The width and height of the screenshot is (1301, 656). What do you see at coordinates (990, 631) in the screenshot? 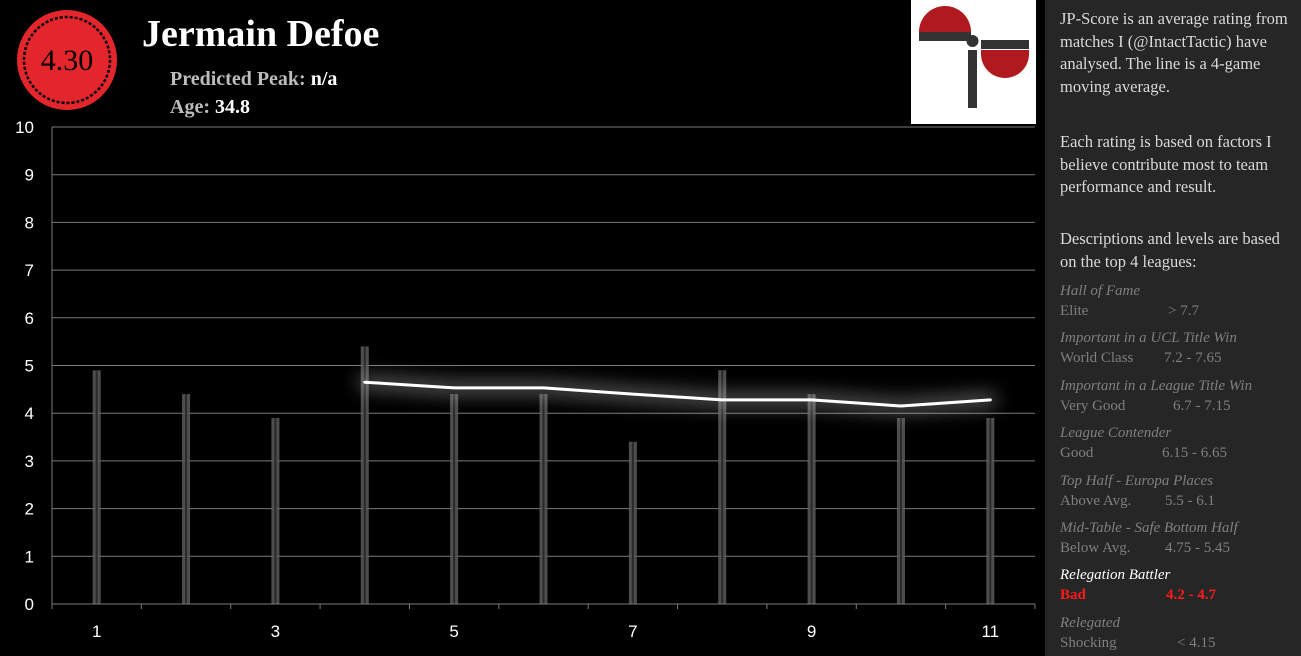
I see `x-tick-label: 11` at bounding box center [990, 631].